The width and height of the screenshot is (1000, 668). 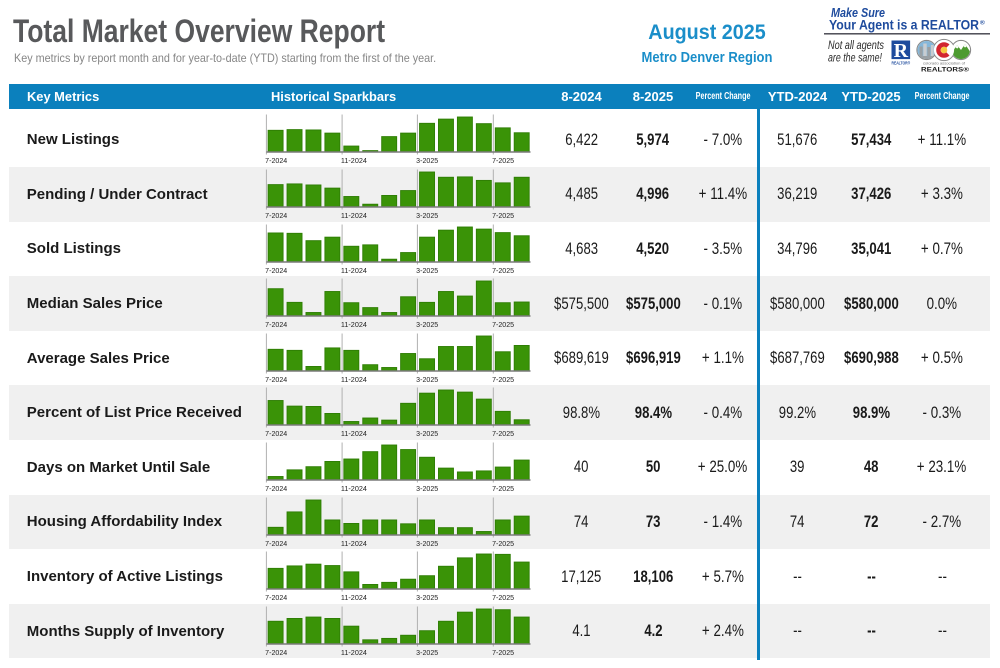 What do you see at coordinates (904, 25) in the screenshot?
I see `svg-text: Your Agent is a REALTOR` at bounding box center [904, 25].